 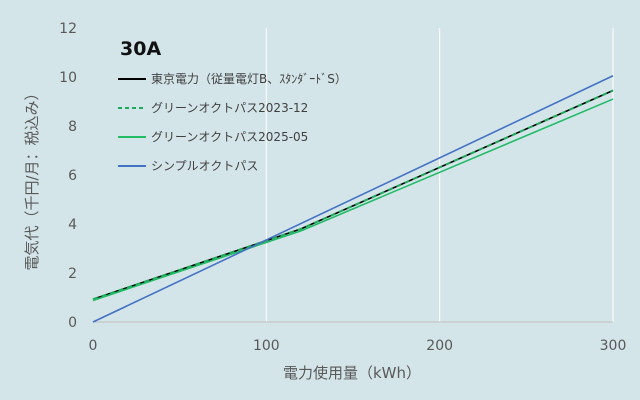 What do you see at coordinates (68, 78) in the screenshot?
I see `y-tick-label: 10` at bounding box center [68, 78].